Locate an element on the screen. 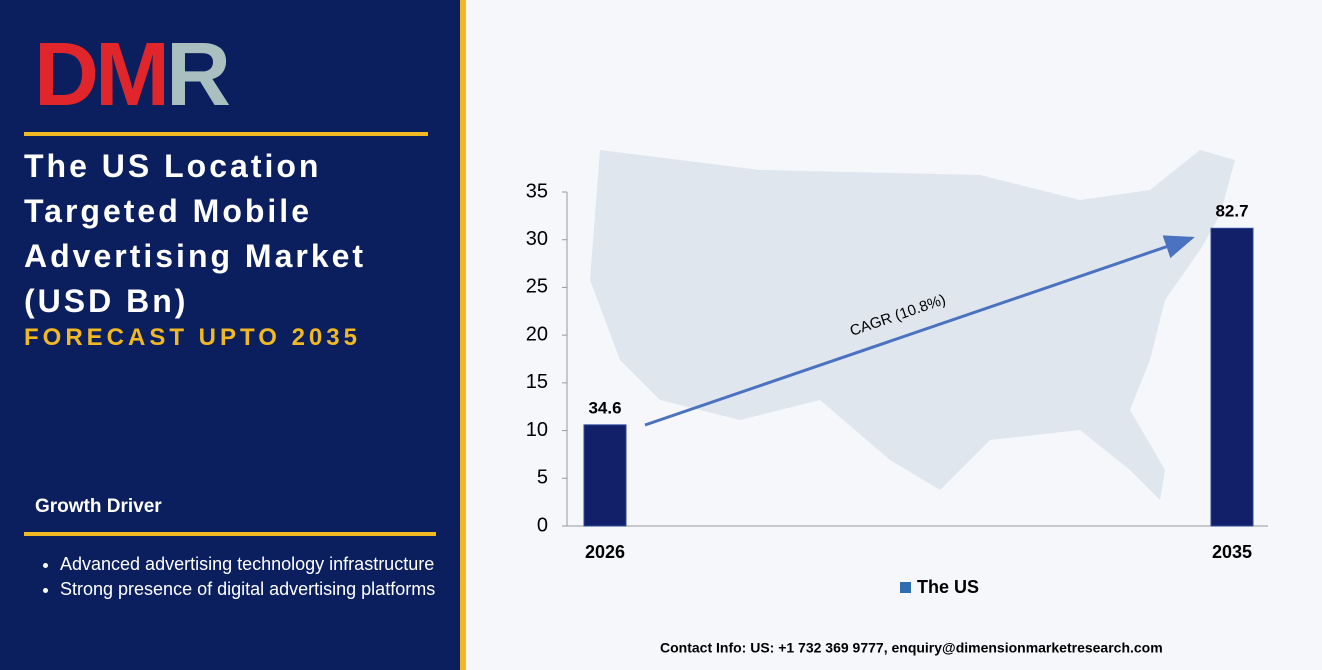 Image resolution: width=1322 pixels, height=670 pixels. y-tick-label: 20 is located at coordinates (537, 334).